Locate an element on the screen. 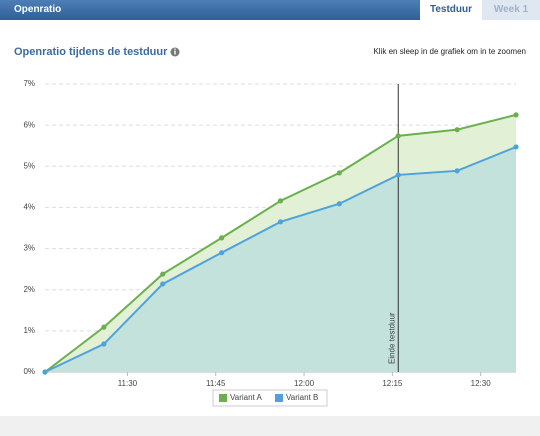  tab: Week 1 is located at coordinates (511, 10).